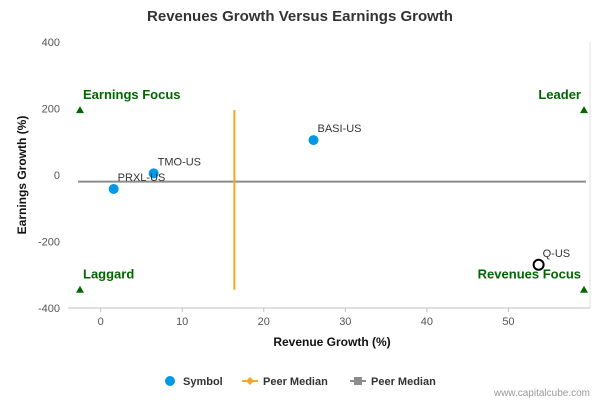 The width and height of the screenshot is (600, 400). Describe the element at coordinates (529, 274) in the screenshot. I see `quadrant-label: Revenues Focus` at that location.